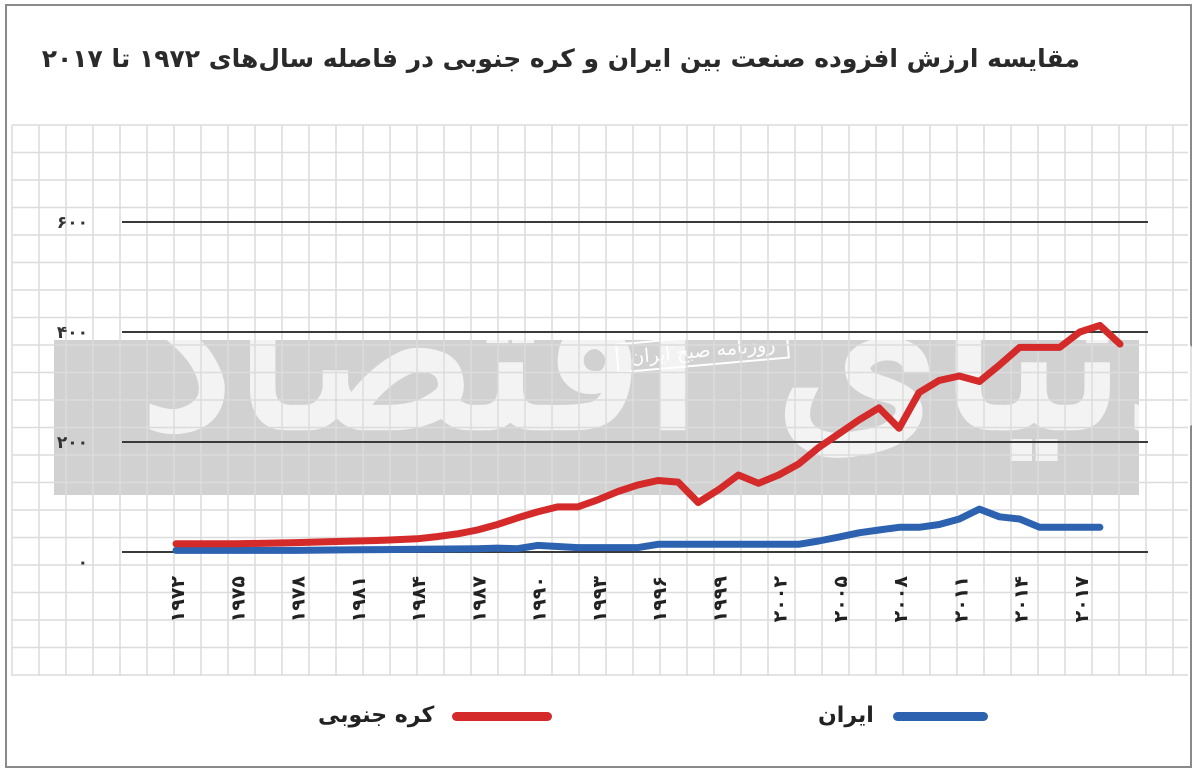  What do you see at coordinates (1022, 599) in the screenshot?
I see `x-tick-label: ۲۰۱۴` at bounding box center [1022, 599].